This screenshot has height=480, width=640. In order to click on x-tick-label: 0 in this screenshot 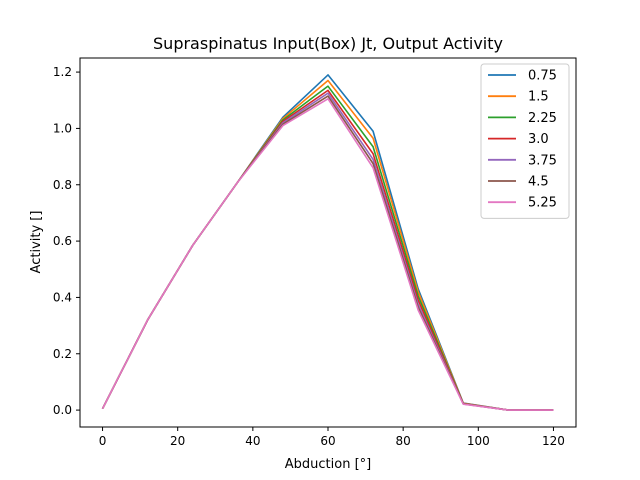, I will do `click(103, 441)`.